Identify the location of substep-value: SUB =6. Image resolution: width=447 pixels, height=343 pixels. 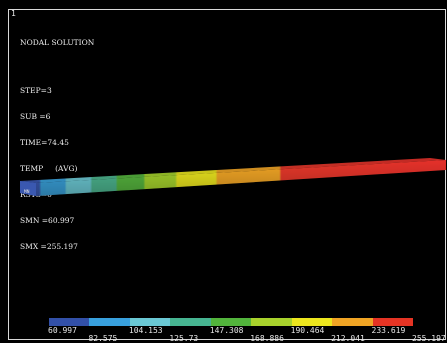
(35, 116).